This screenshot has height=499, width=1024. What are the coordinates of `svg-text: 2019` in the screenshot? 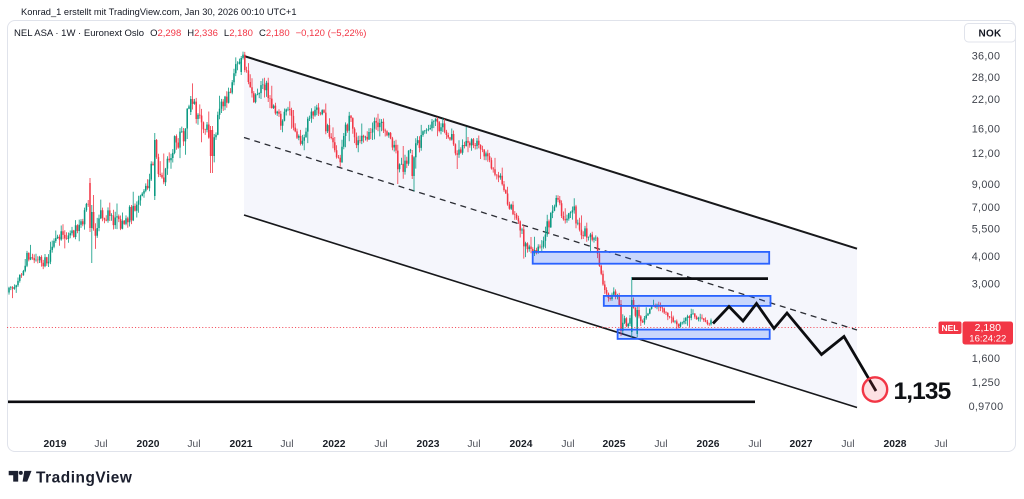 It's located at (55, 444).